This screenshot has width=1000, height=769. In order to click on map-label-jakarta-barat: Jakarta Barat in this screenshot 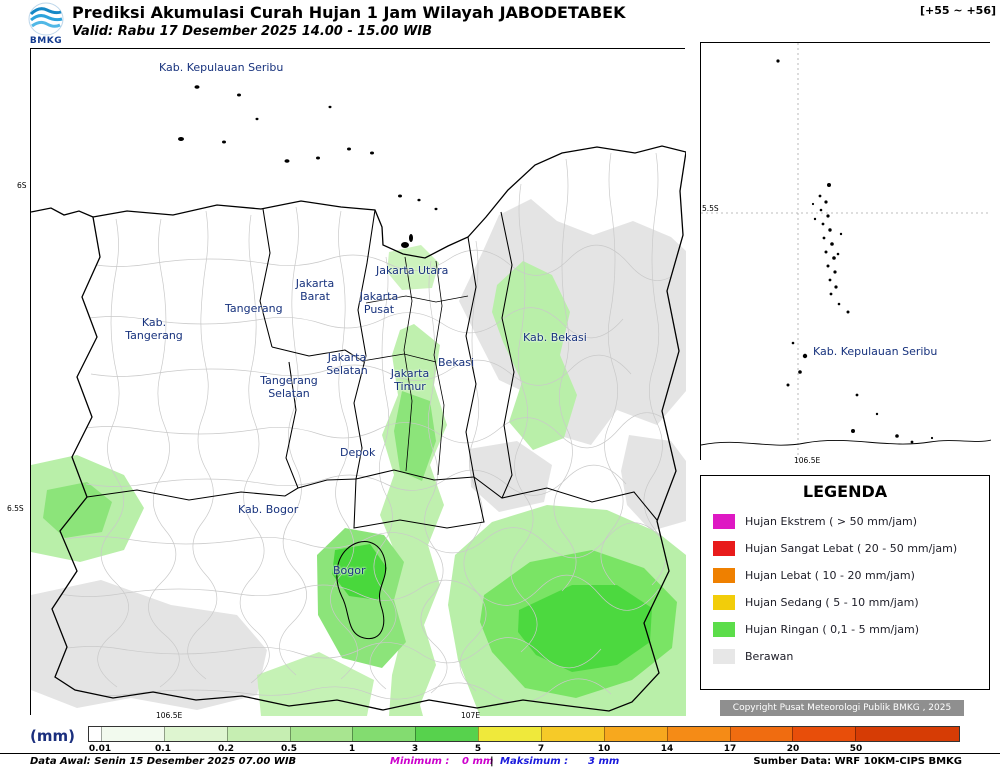, I will do `click(315, 290)`.